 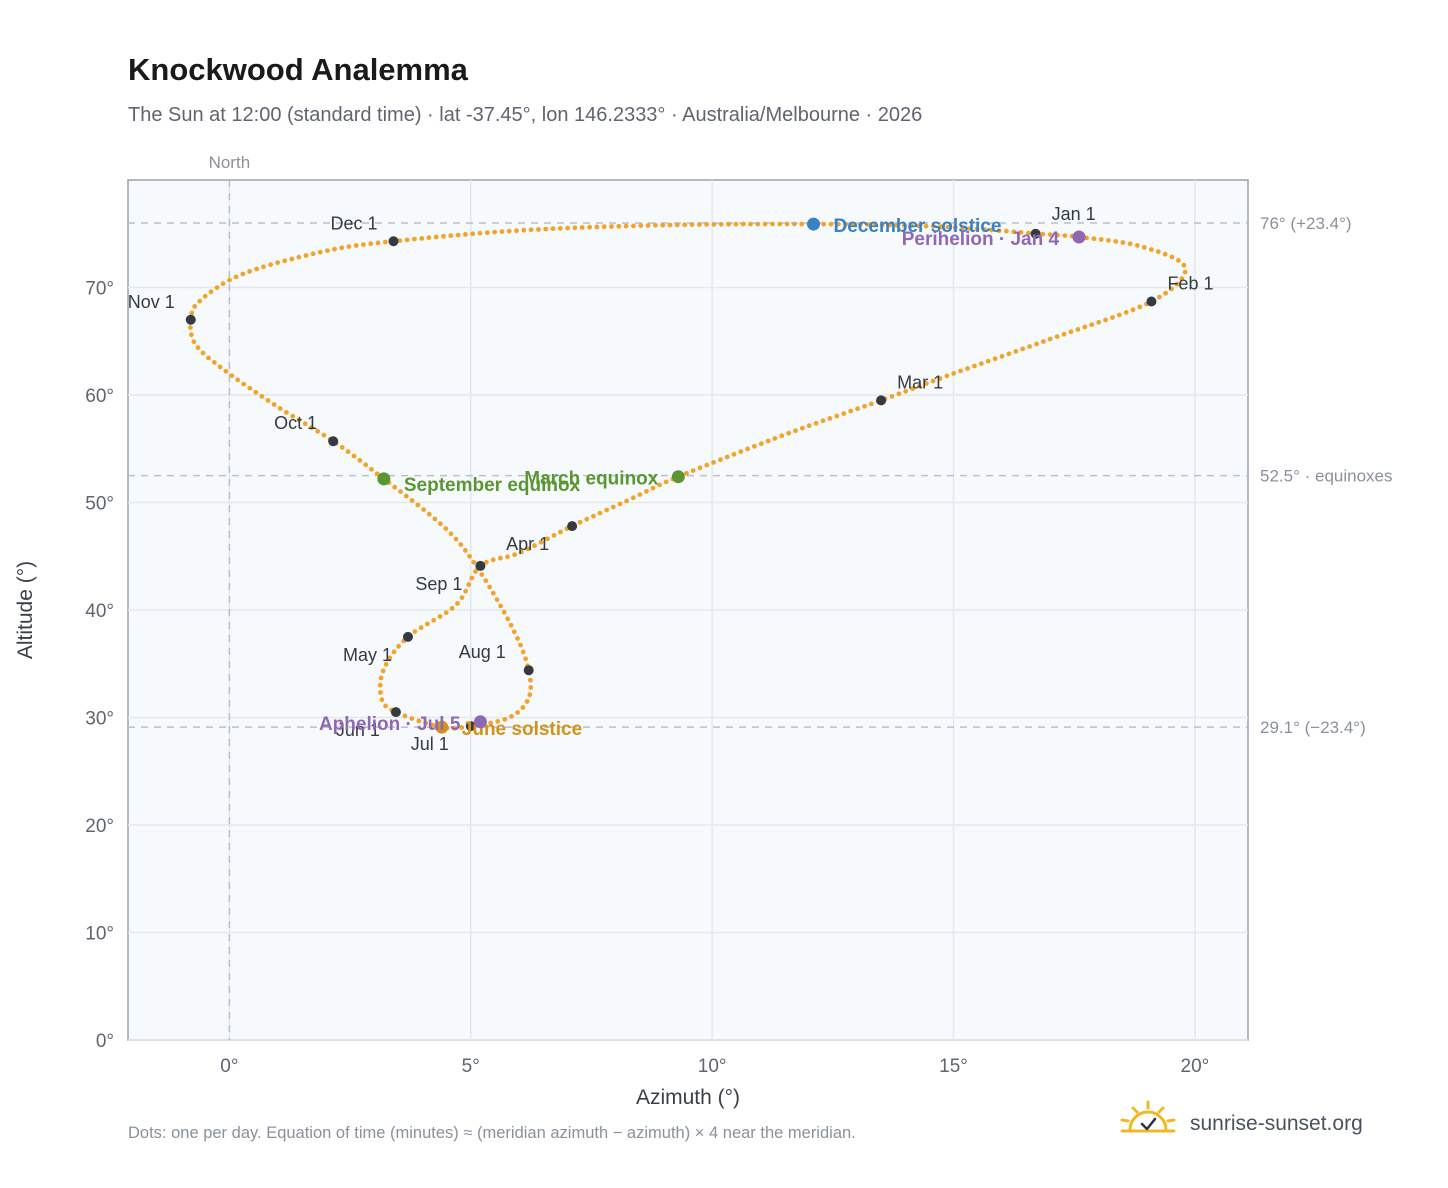 What do you see at coordinates (1276, 1123) in the screenshot?
I see `brand-name: sunrise-sunset.org` at bounding box center [1276, 1123].